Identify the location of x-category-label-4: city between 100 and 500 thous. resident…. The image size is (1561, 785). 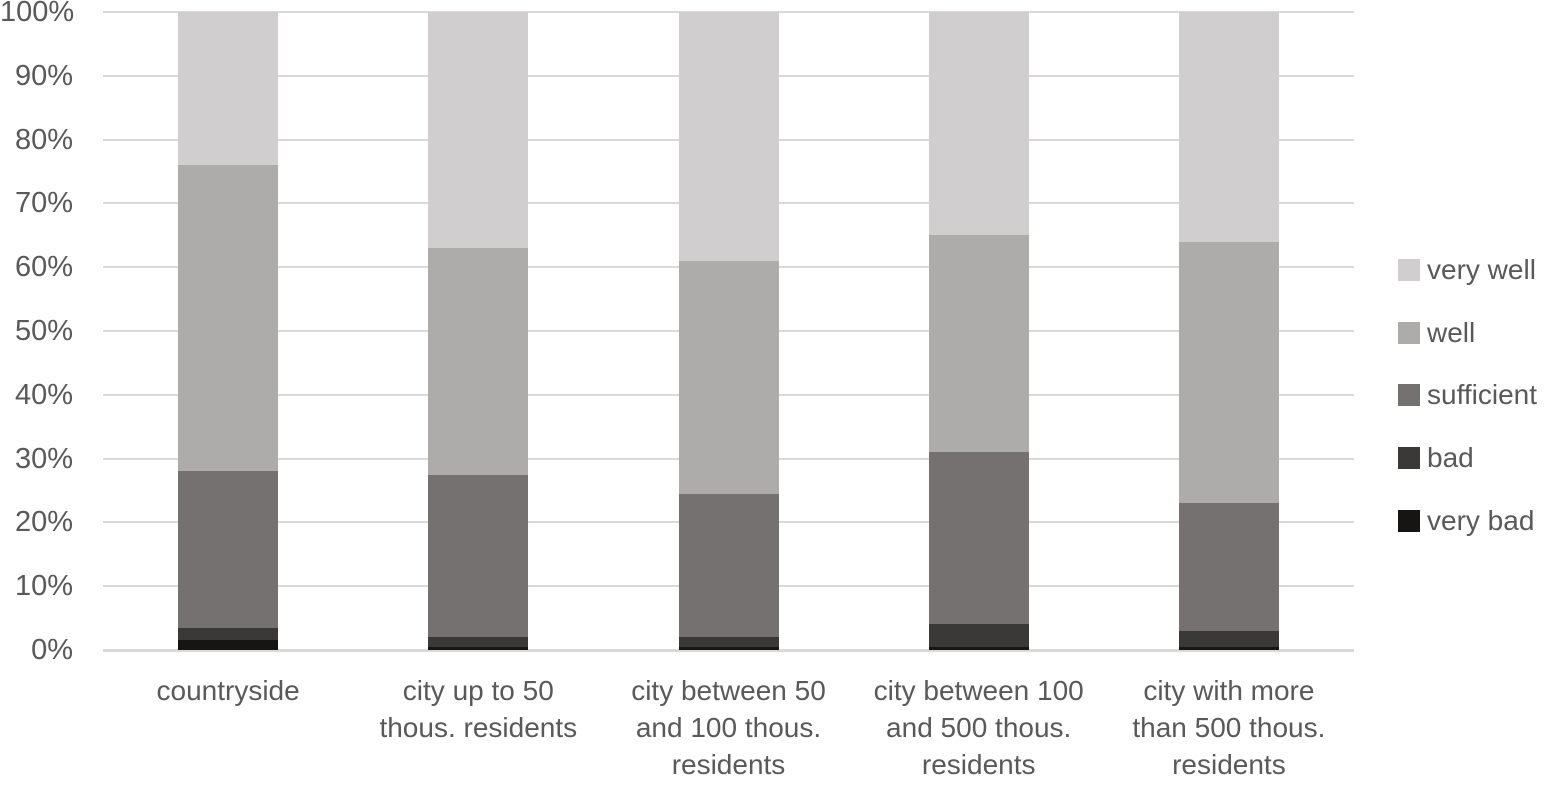
(978, 727).